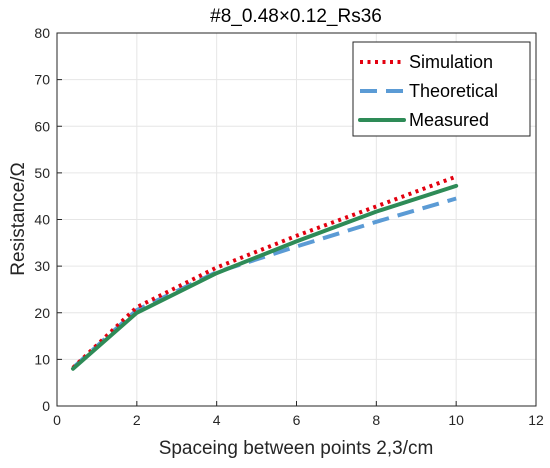 The image size is (550, 468). Describe the element at coordinates (42, 173) in the screenshot. I see `y-tick-label: 50` at that location.